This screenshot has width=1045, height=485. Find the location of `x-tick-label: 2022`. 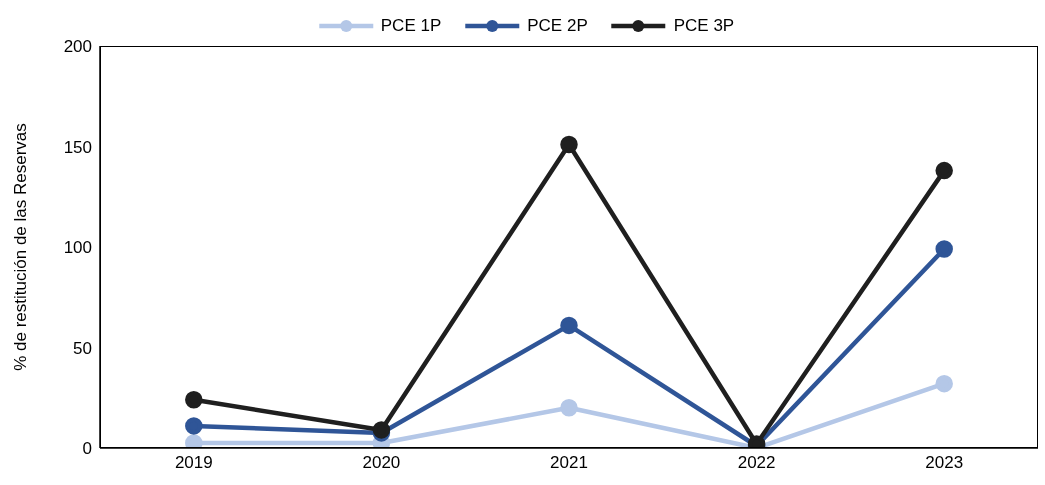

x-tick-label: 2022 is located at coordinates (756, 463).